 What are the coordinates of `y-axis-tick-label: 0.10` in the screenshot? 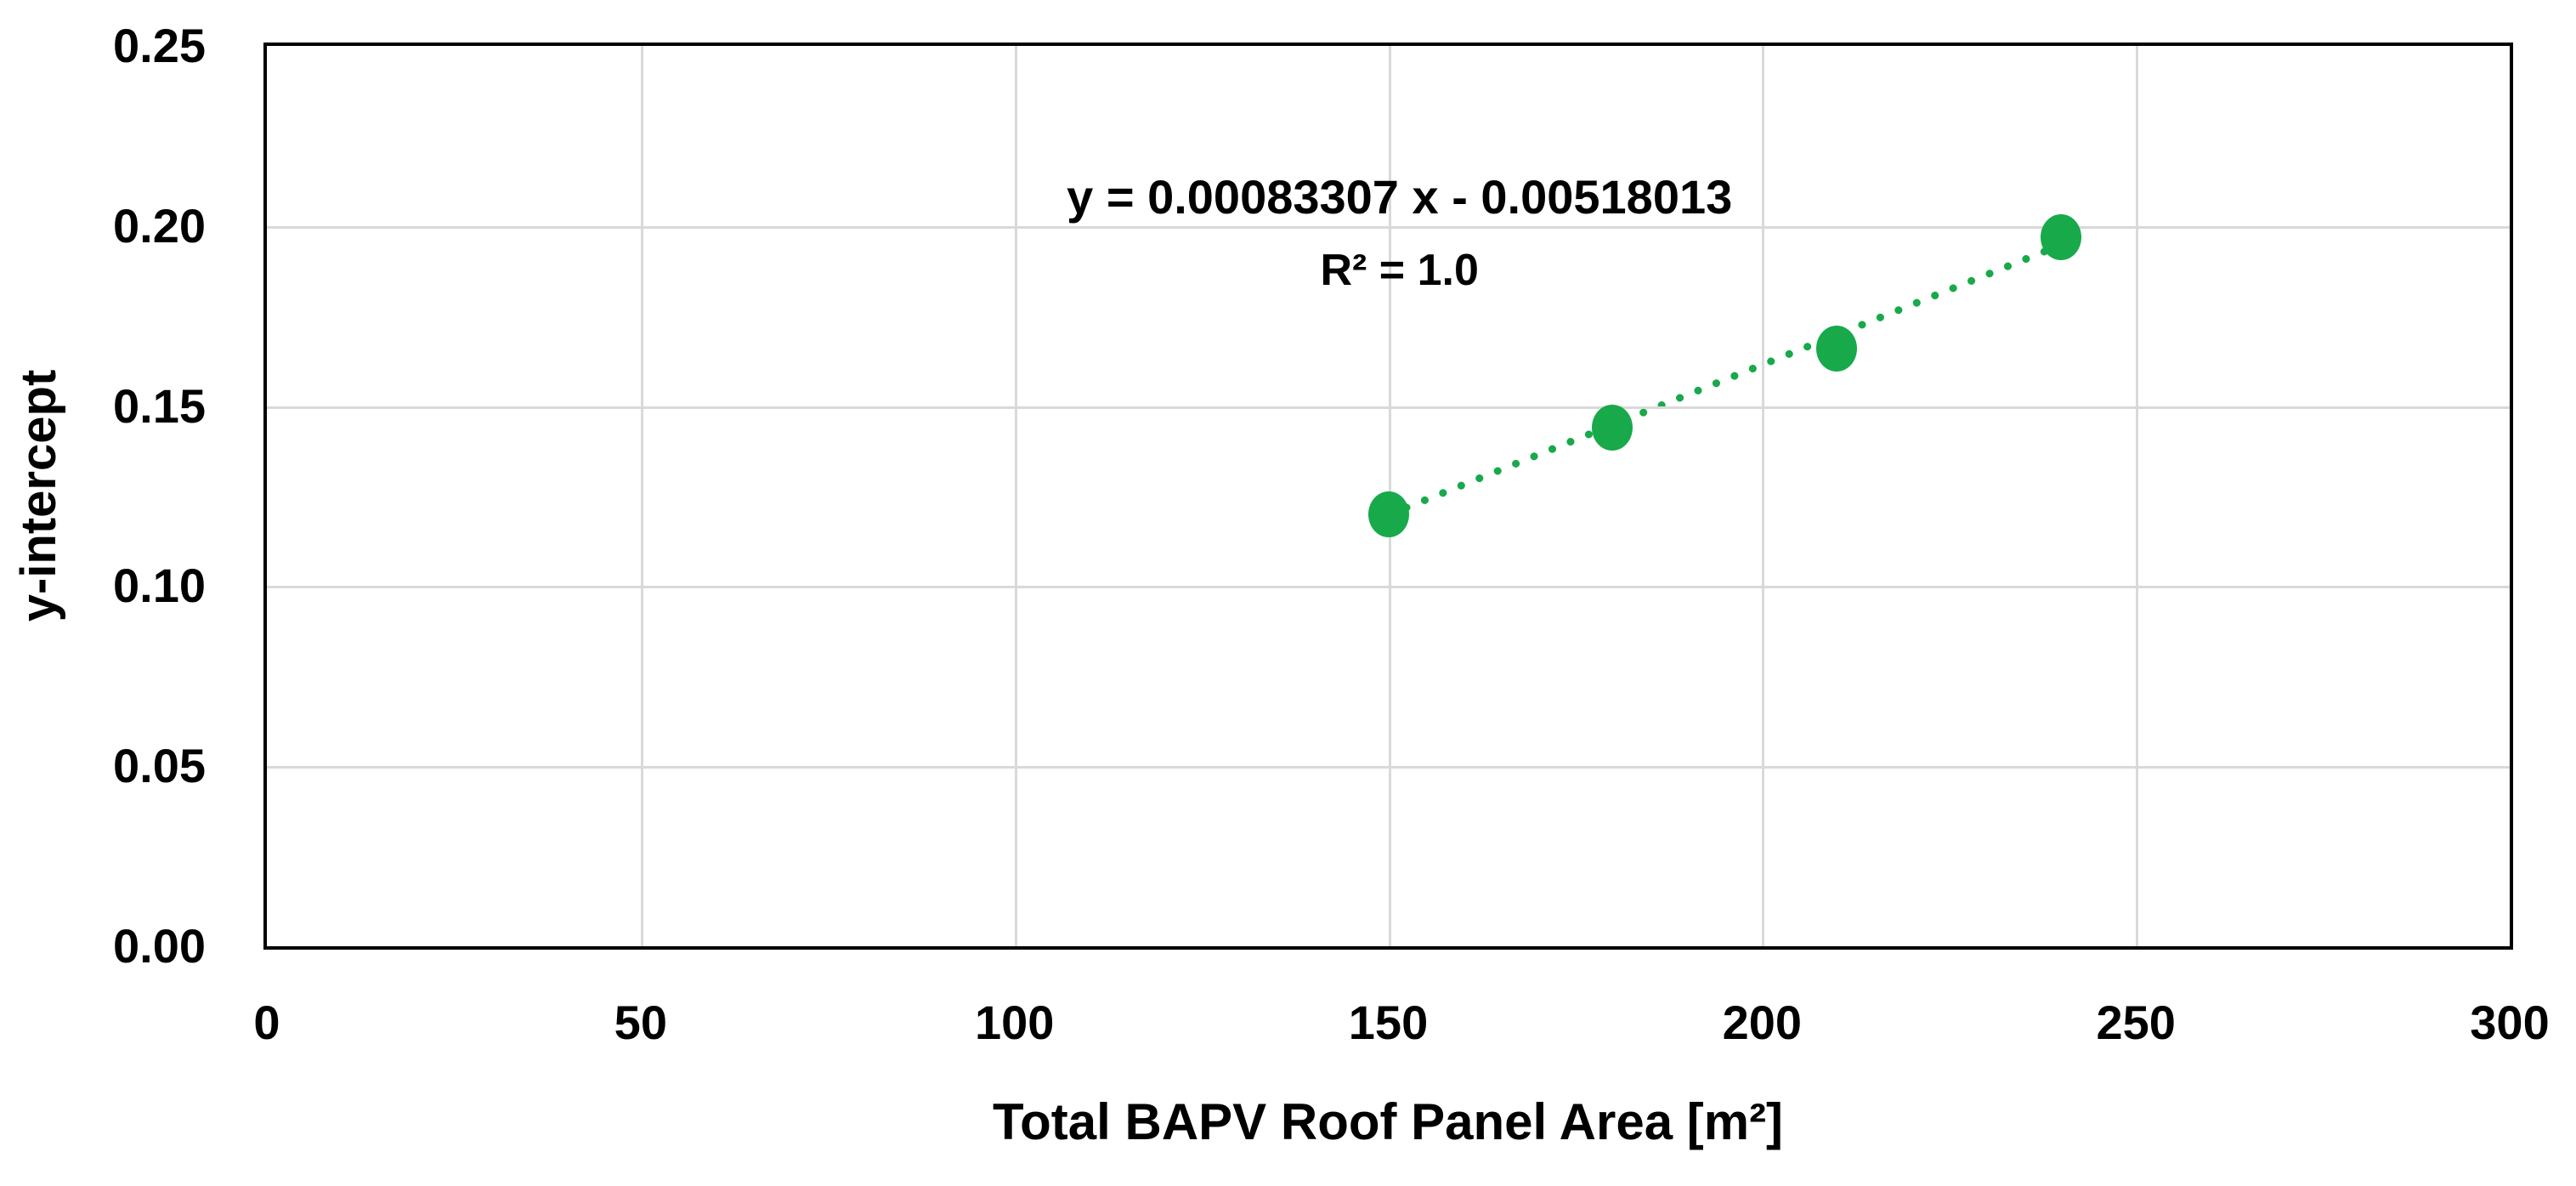 It's located at (159, 586).